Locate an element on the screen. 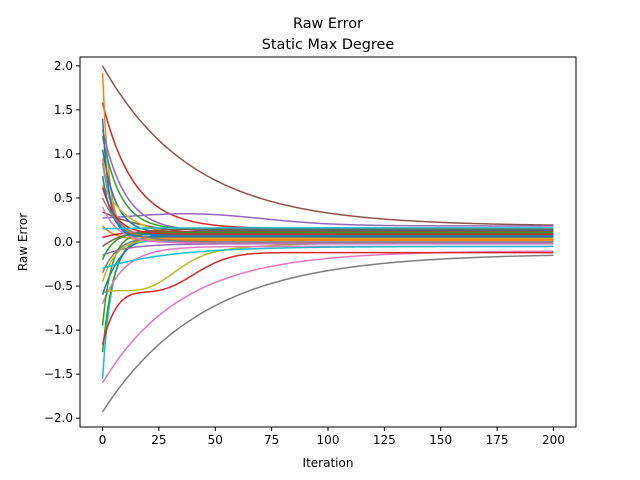 The height and width of the screenshot is (480, 640). x-tick-label: 50 is located at coordinates (215, 440).